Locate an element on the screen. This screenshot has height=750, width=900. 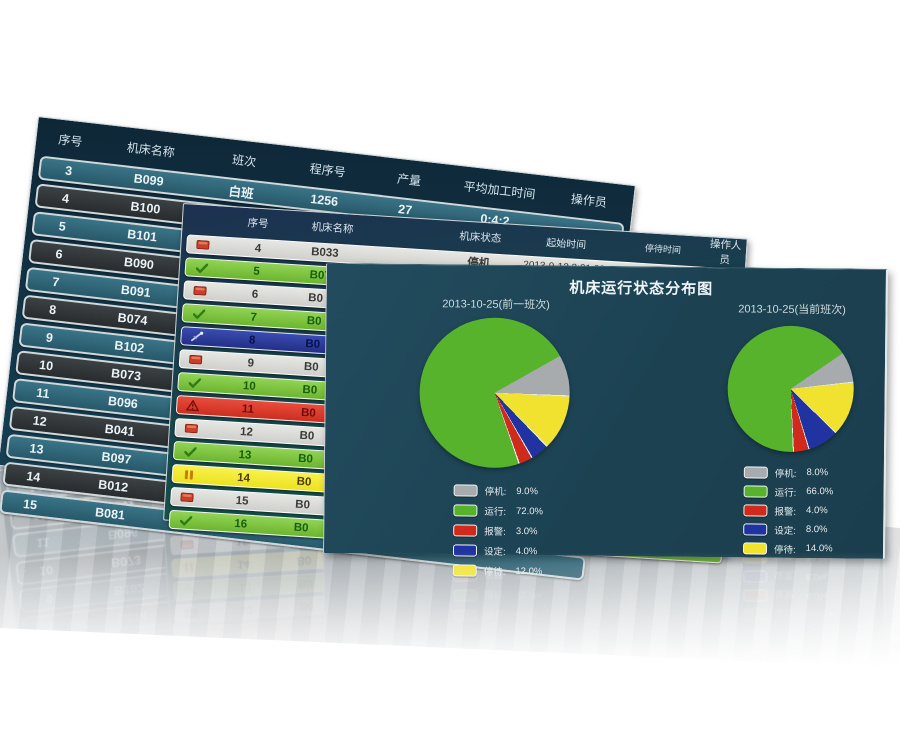
legend-label: 运行: is located at coordinates (785, 493).